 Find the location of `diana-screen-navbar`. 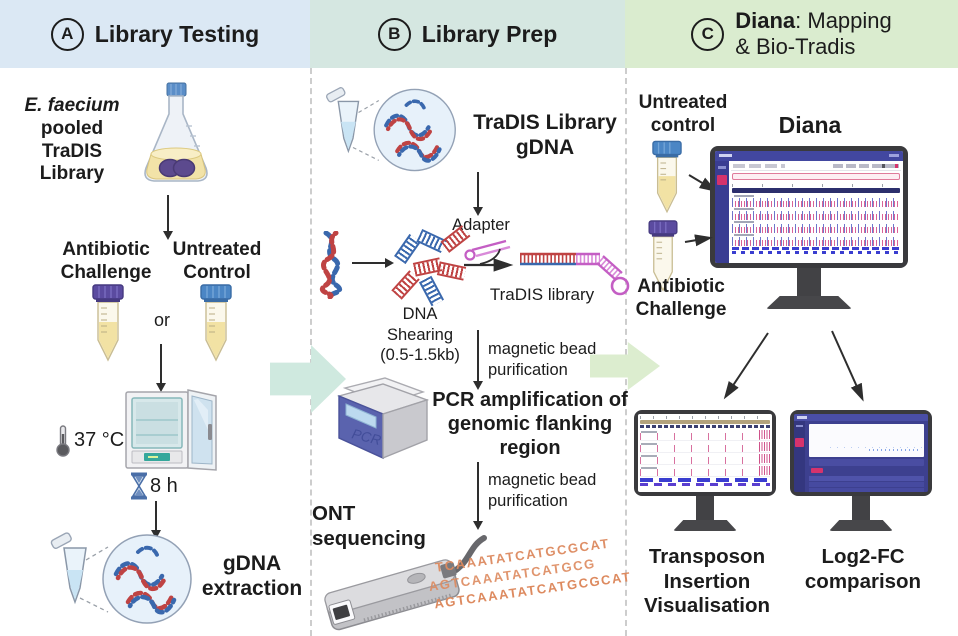

diana-screen-navbar is located at coordinates (809, 156).